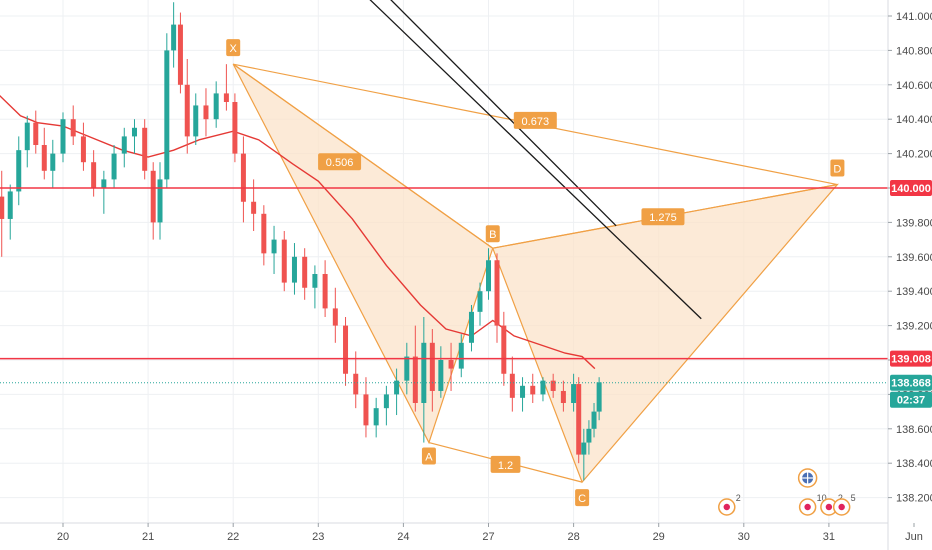 The image size is (932, 550). I want to click on point-label-box-a, so click(428, 456).